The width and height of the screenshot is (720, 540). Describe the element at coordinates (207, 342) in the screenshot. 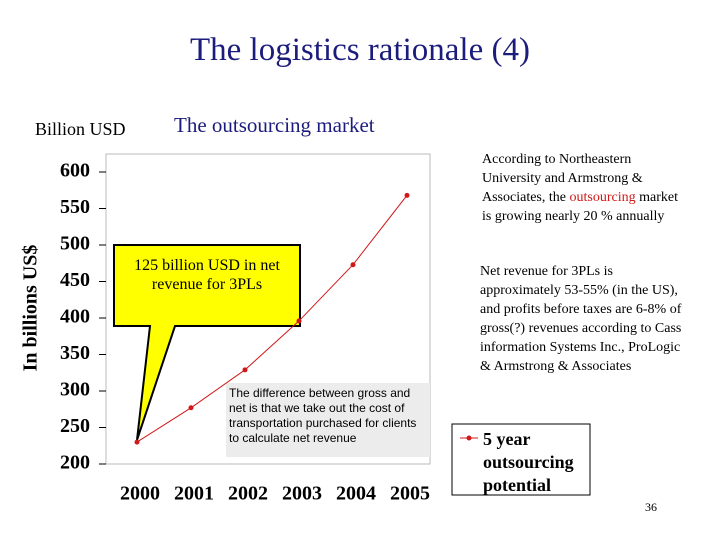

I see `callout-box` at that location.